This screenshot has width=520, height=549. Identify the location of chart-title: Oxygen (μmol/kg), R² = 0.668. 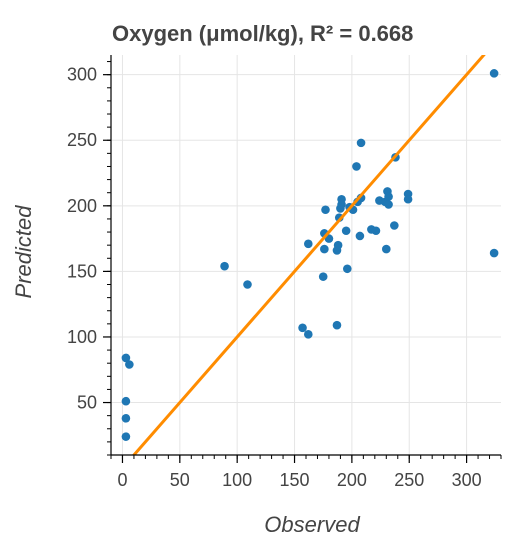
(262, 33).